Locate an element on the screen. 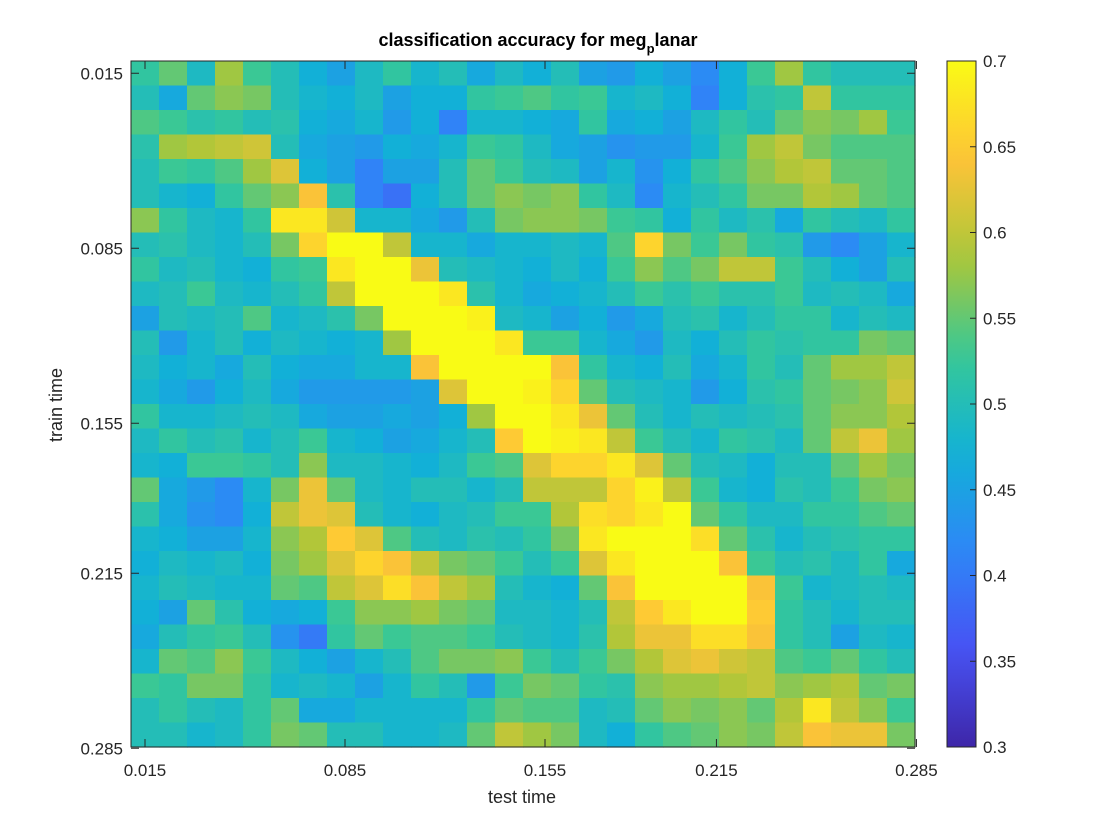  colorbar-tick-label: 0.4 is located at coordinates (995, 576).